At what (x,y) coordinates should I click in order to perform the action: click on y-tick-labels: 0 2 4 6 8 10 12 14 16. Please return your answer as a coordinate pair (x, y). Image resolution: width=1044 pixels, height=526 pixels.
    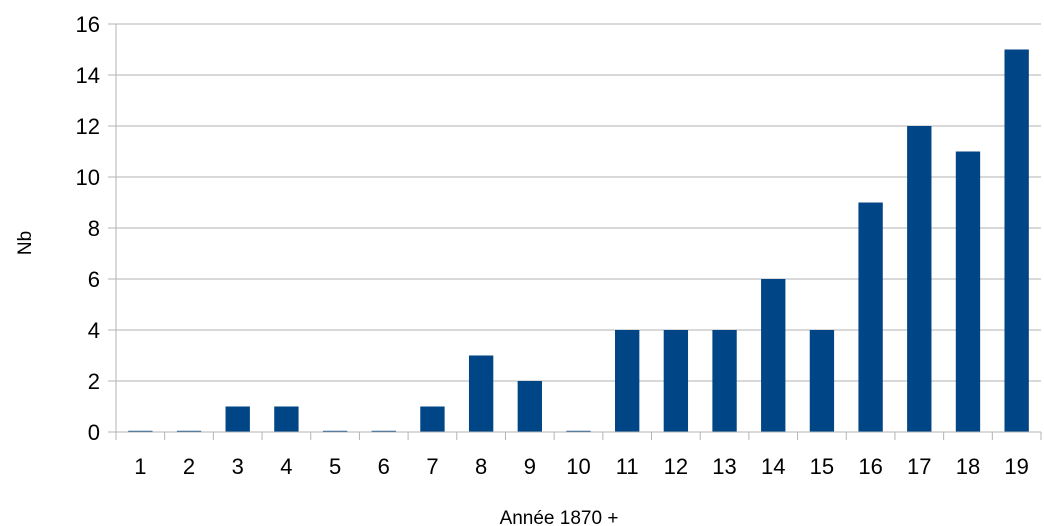
    Looking at the image, I should click on (88, 228).